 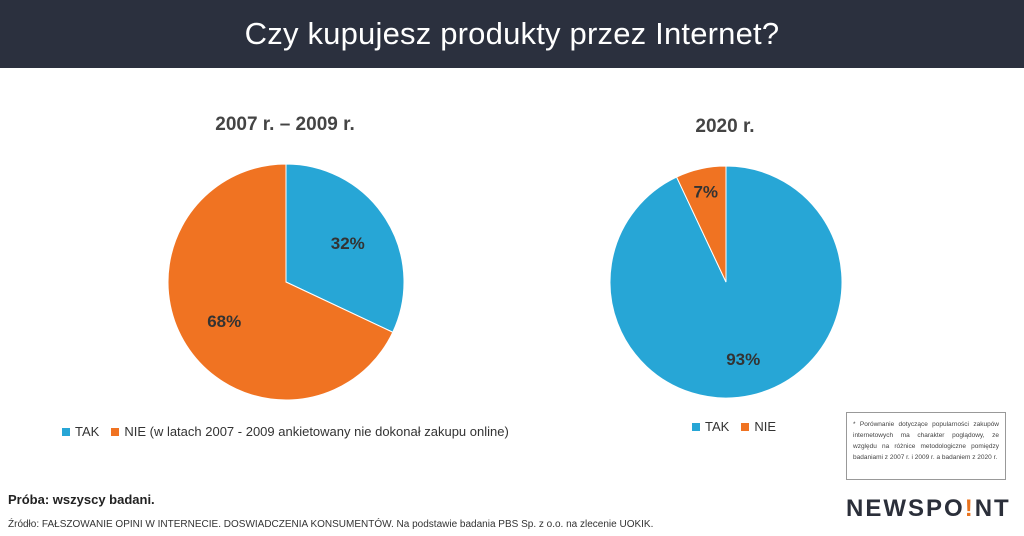 What do you see at coordinates (224, 321) in the screenshot?
I see `pie-2007-2009-label-nie: 68%` at bounding box center [224, 321].